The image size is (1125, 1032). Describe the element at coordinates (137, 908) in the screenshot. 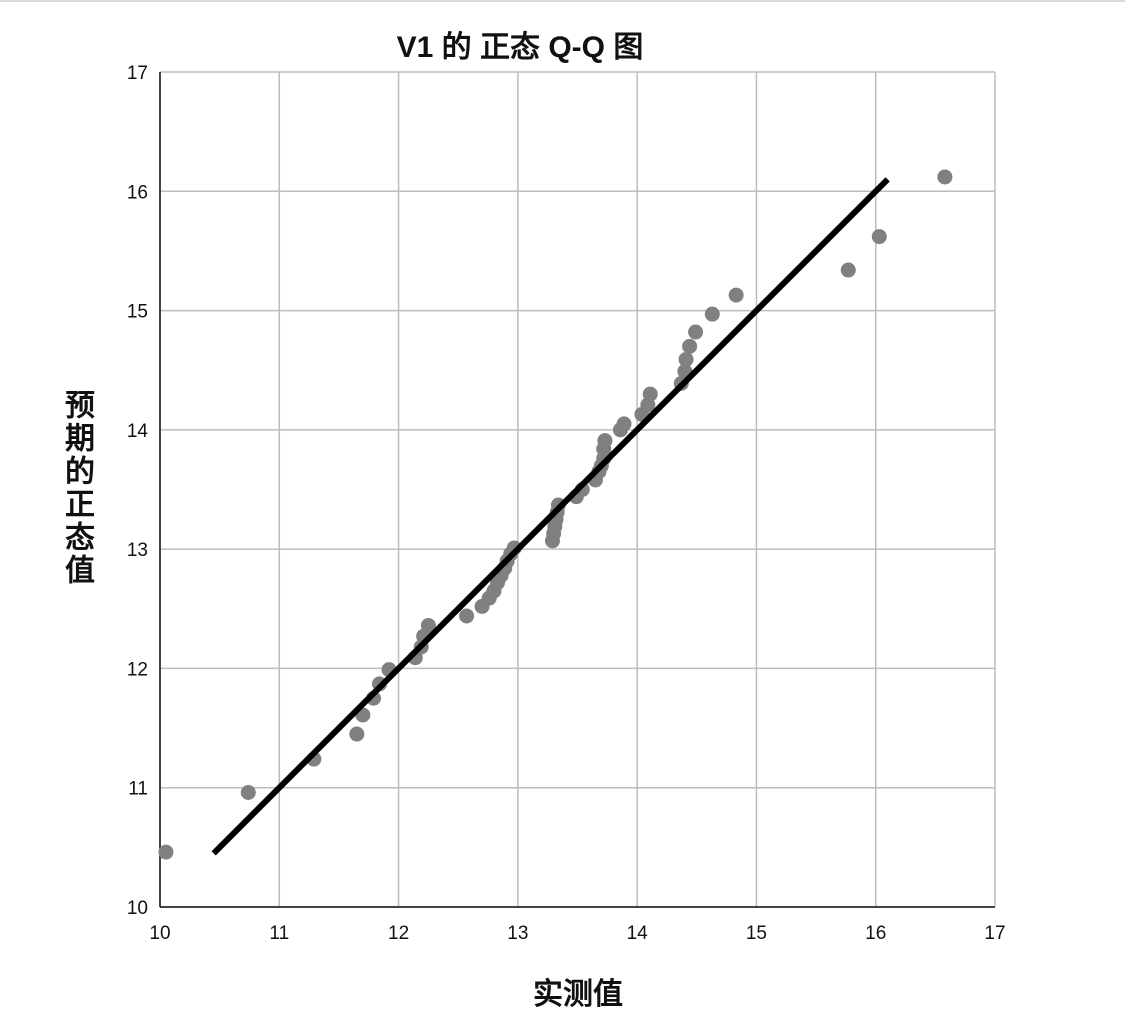

I see `y-tick-label: 10` at that location.